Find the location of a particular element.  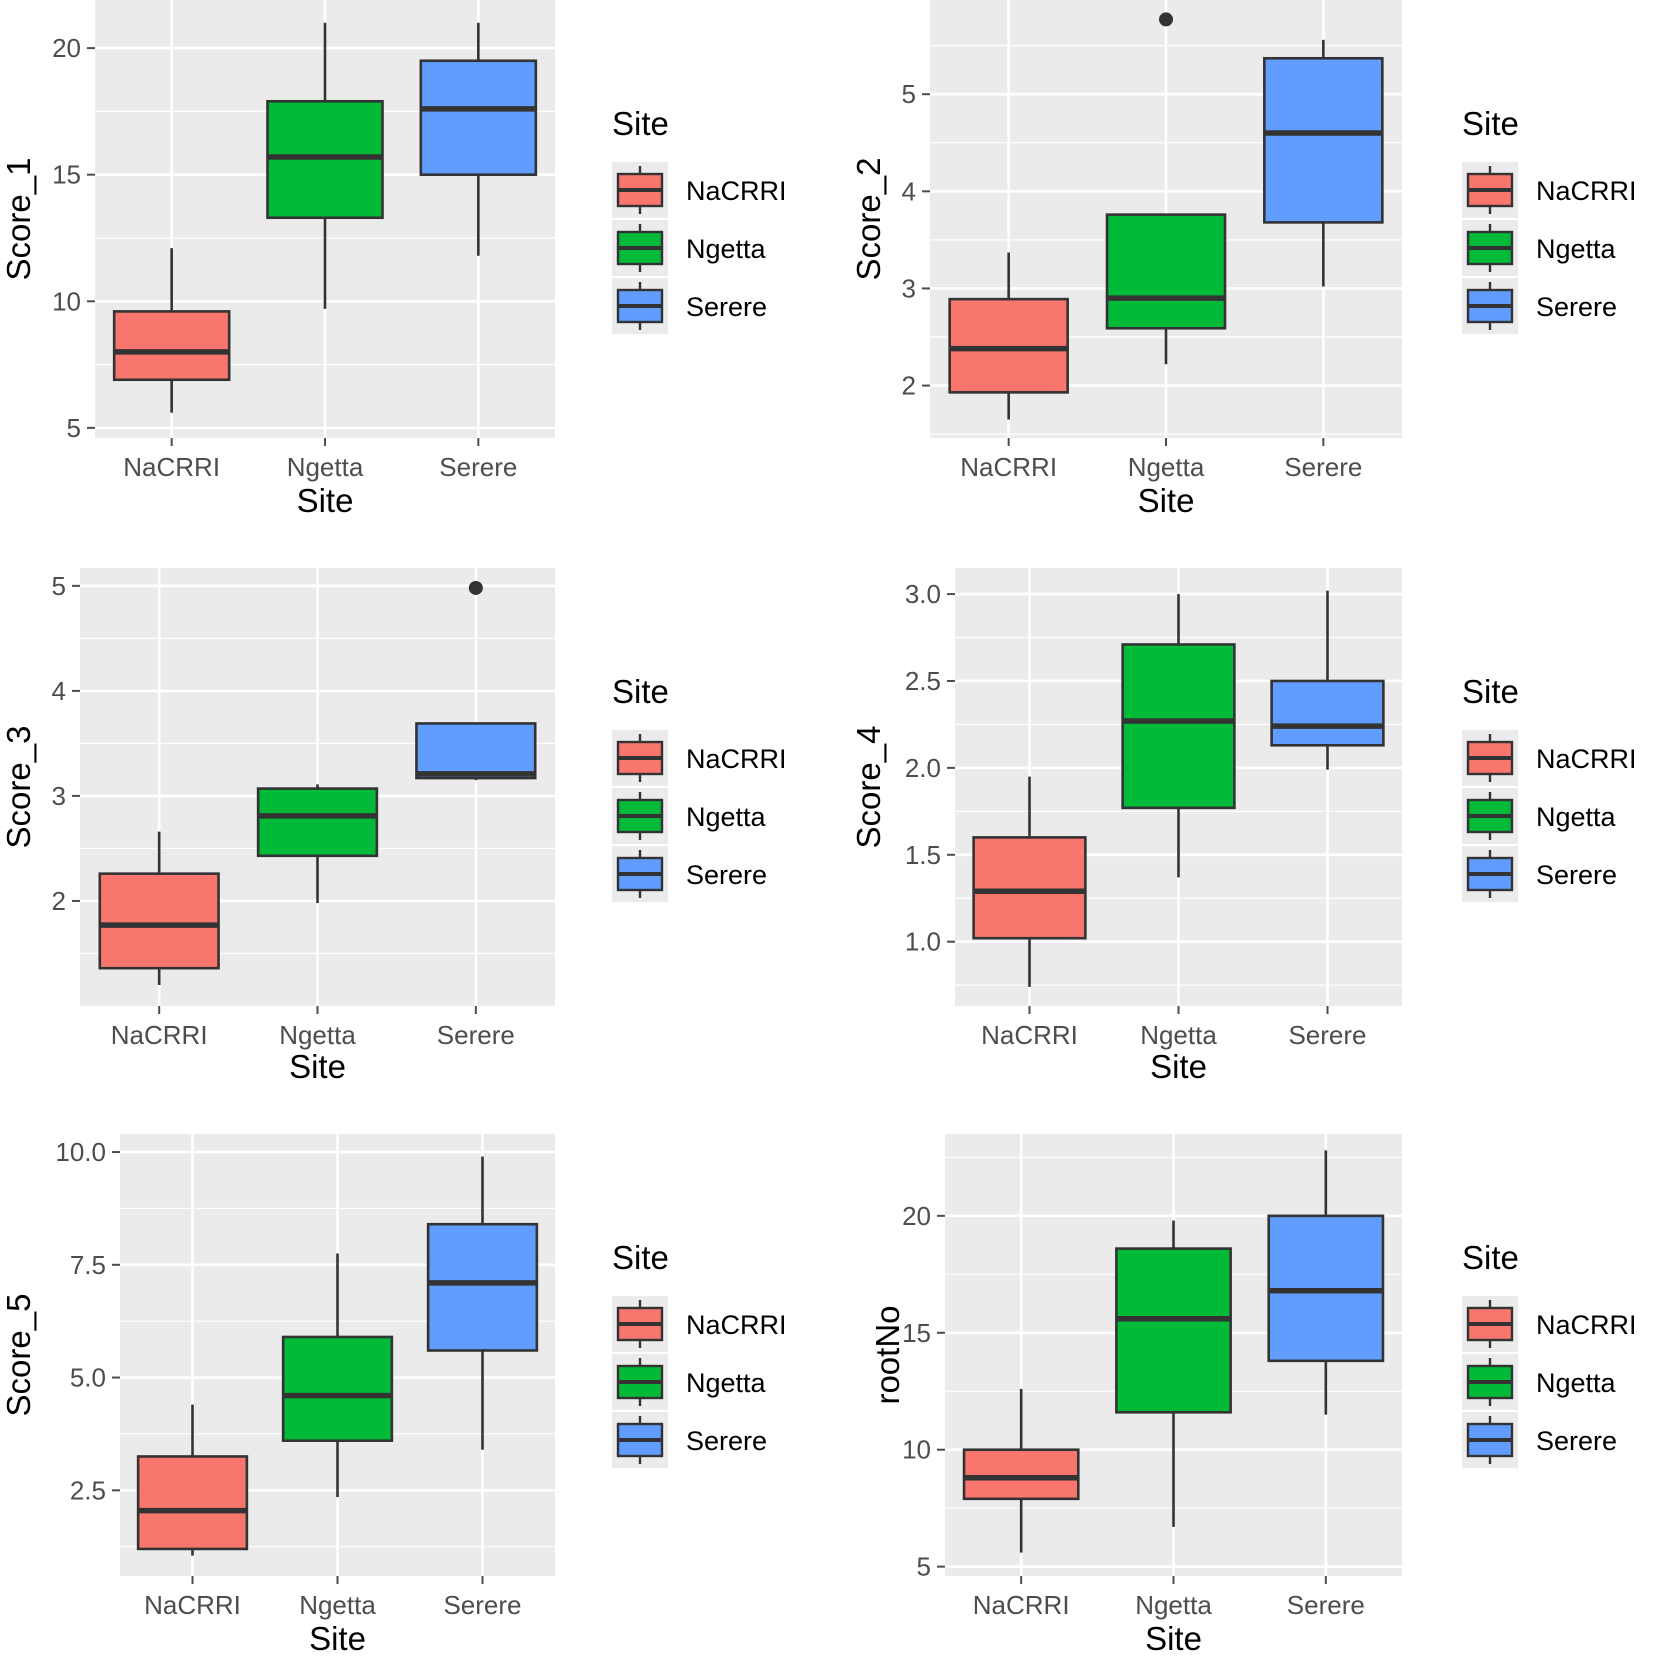

y-tick-label: 5.0 is located at coordinates (88, 1378).